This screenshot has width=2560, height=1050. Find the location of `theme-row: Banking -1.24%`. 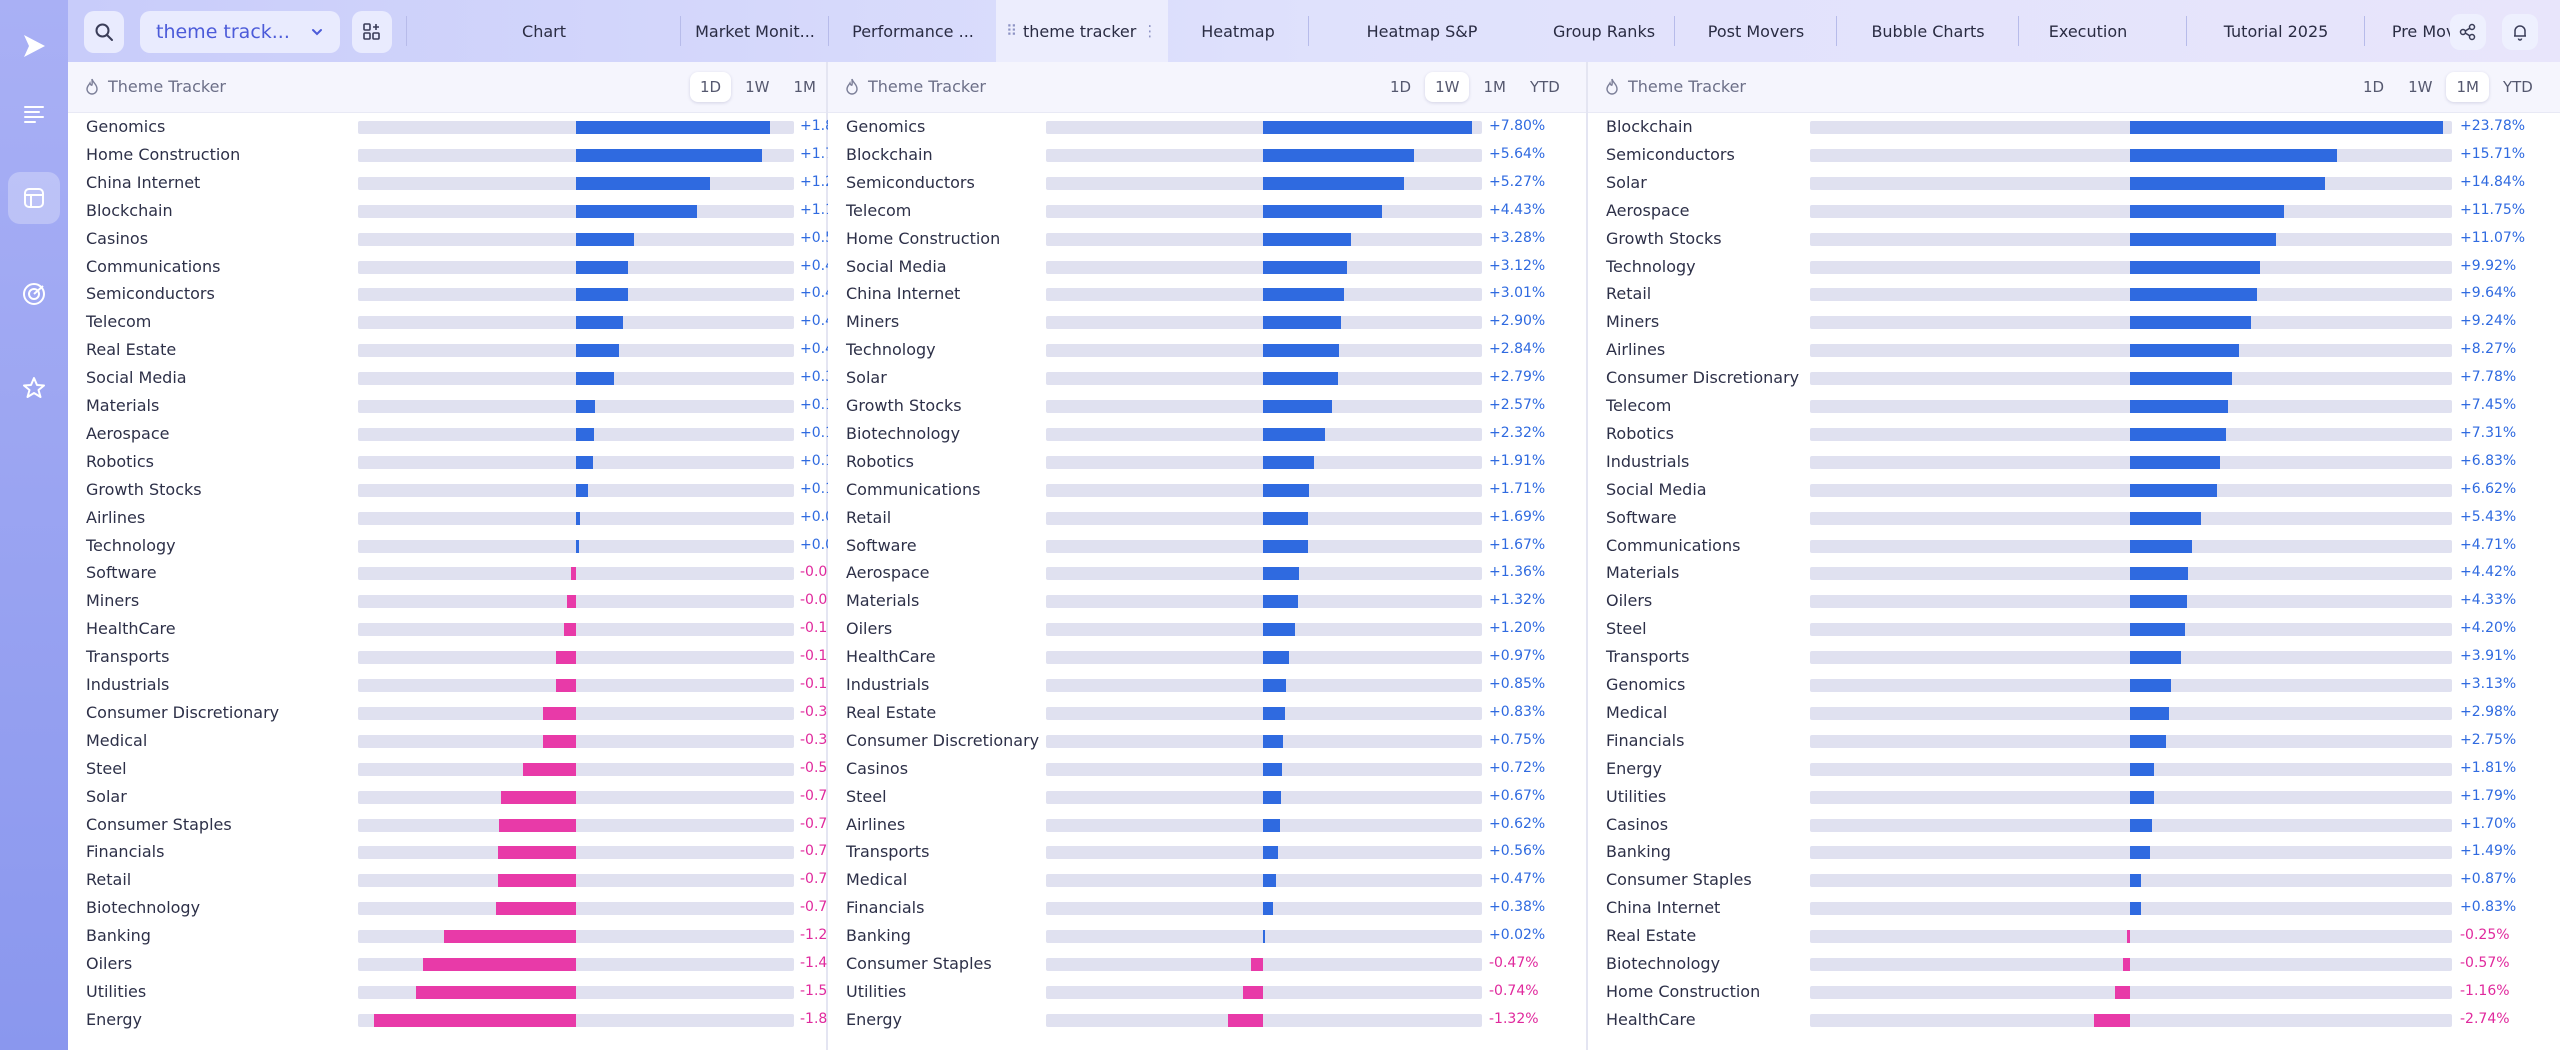

theme-row: Banking -1.24% is located at coordinates (459, 936).